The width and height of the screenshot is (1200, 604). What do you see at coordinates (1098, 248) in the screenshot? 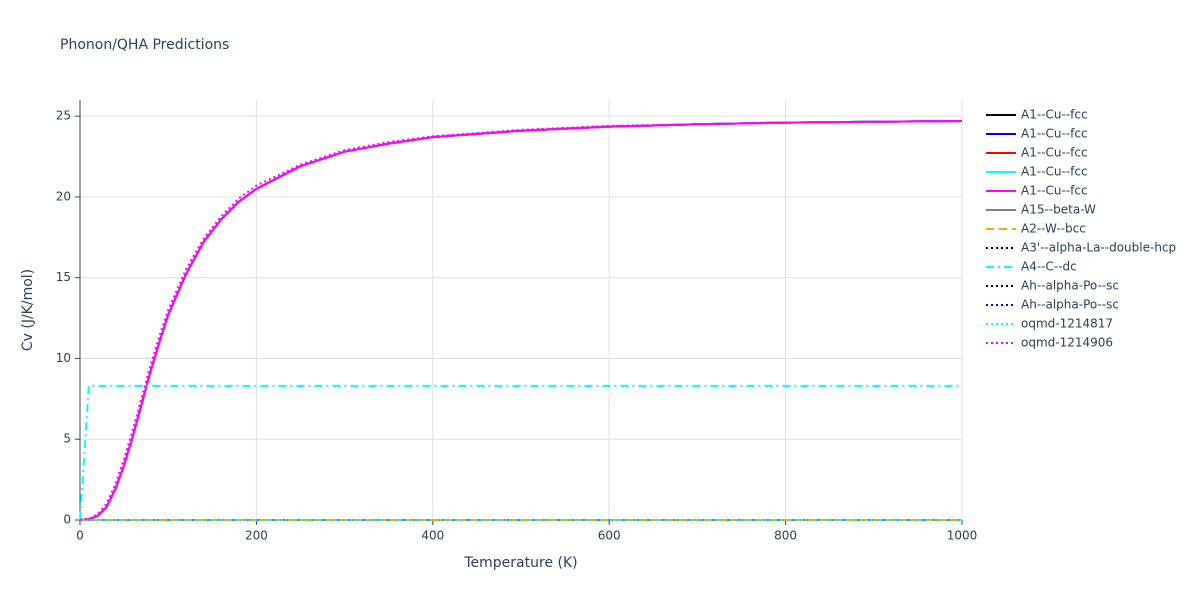
I see `legend-label: A3'--alpha-La--double-hcp` at bounding box center [1098, 248].